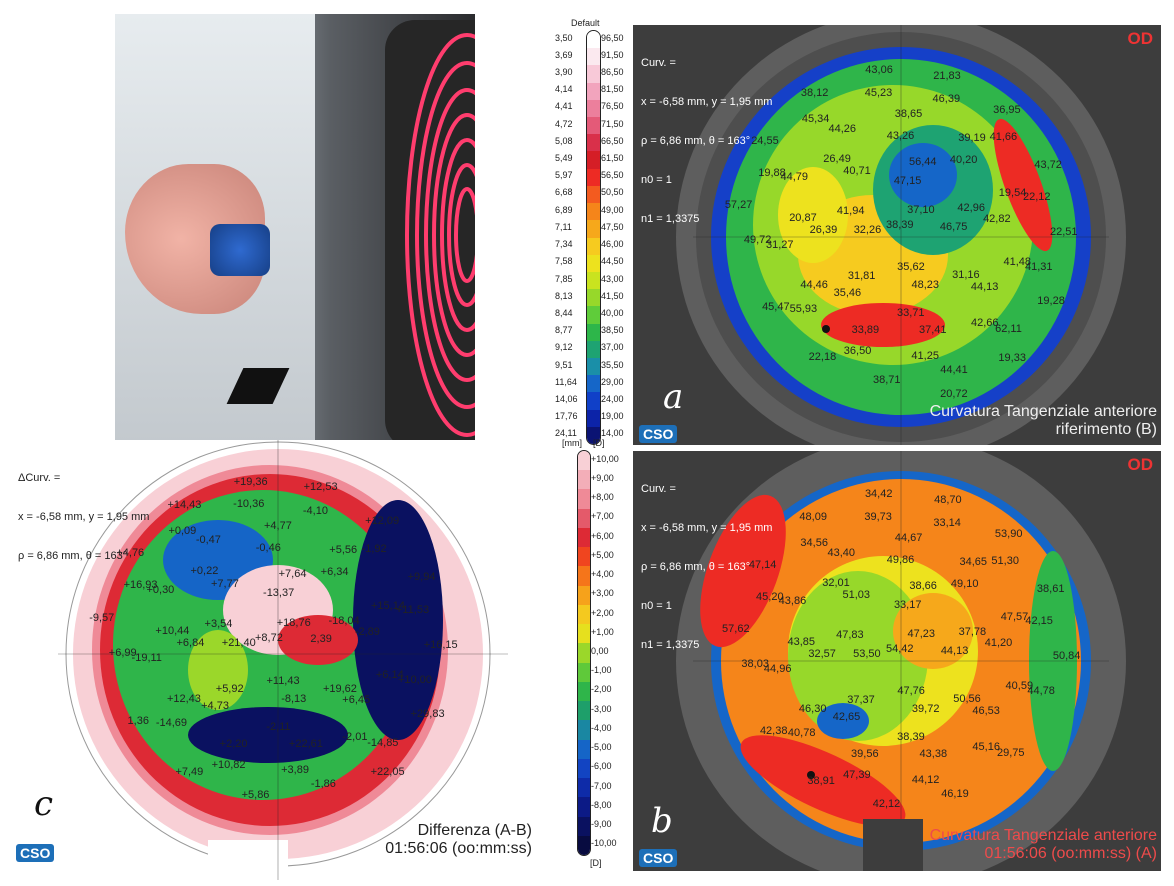 This screenshot has height=886, width=1174. I want to click on scale-tick-label: 24,00, so click(612, 398).